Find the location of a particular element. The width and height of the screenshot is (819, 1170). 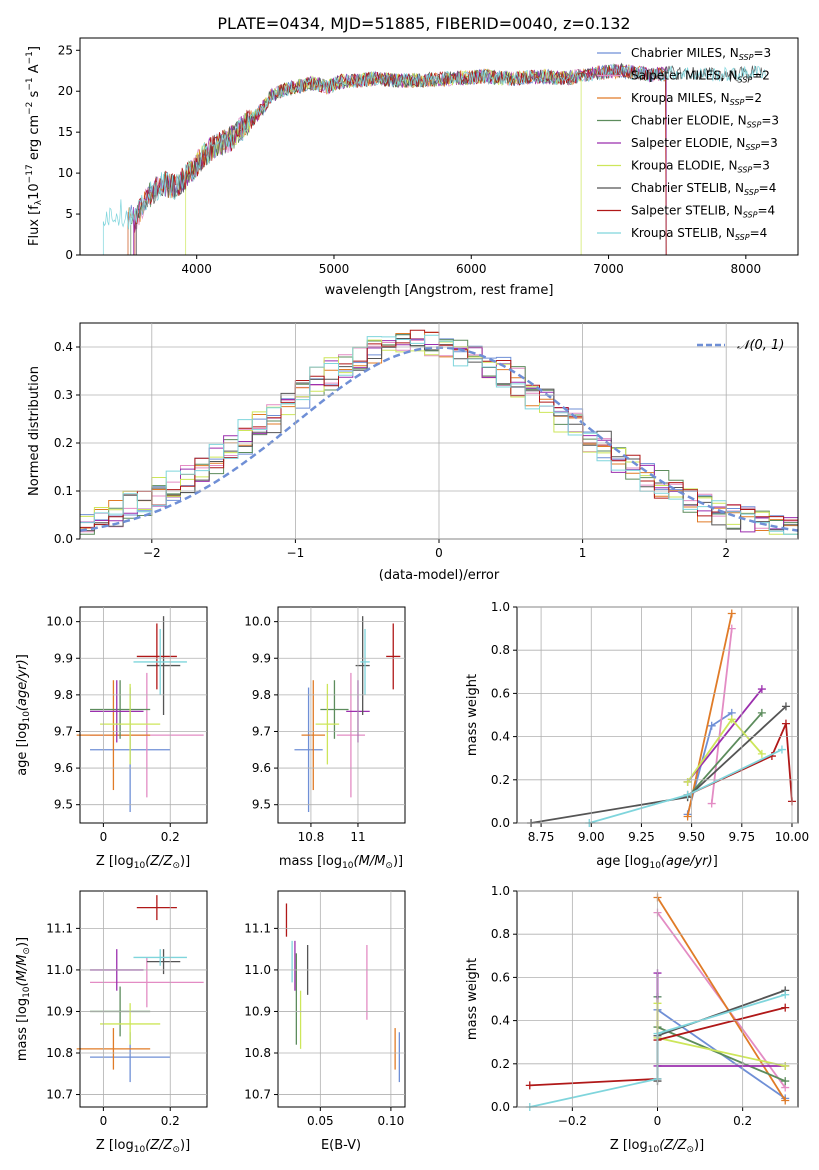

y-tick-label: 20 is located at coordinates (65, 91).